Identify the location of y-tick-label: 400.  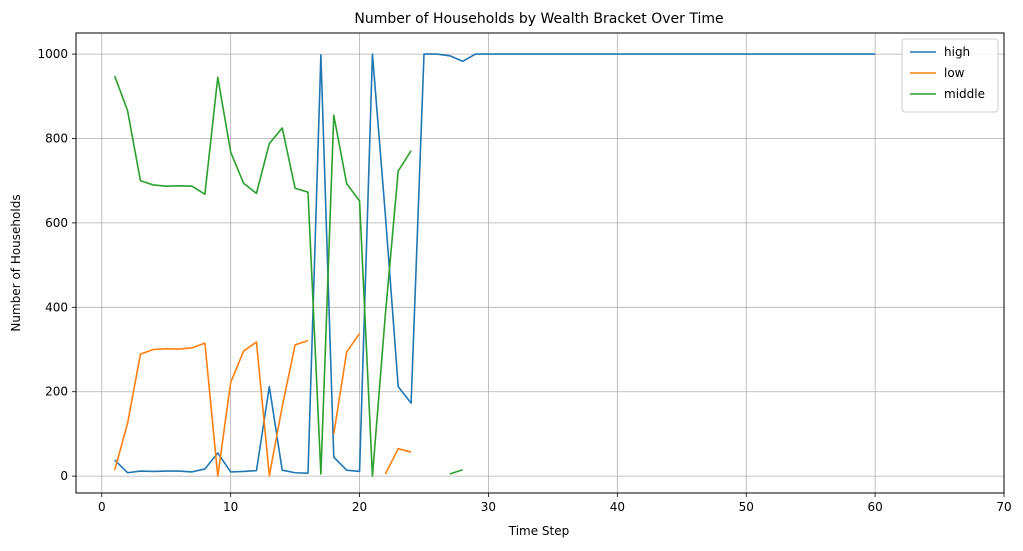
(56, 307).